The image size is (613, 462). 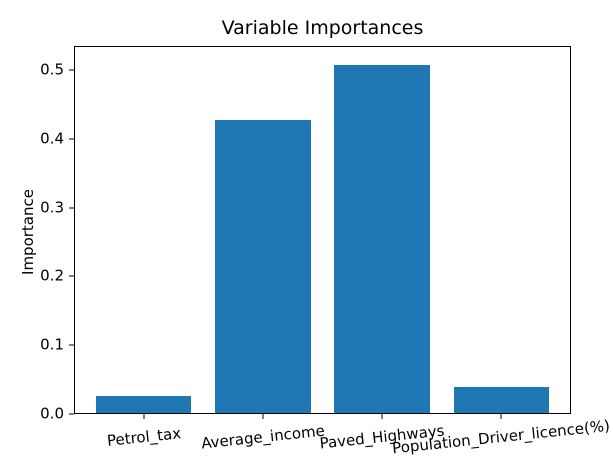 What do you see at coordinates (52, 207) in the screenshot?
I see `y-tick-label: 0.3` at bounding box center [52, 207].